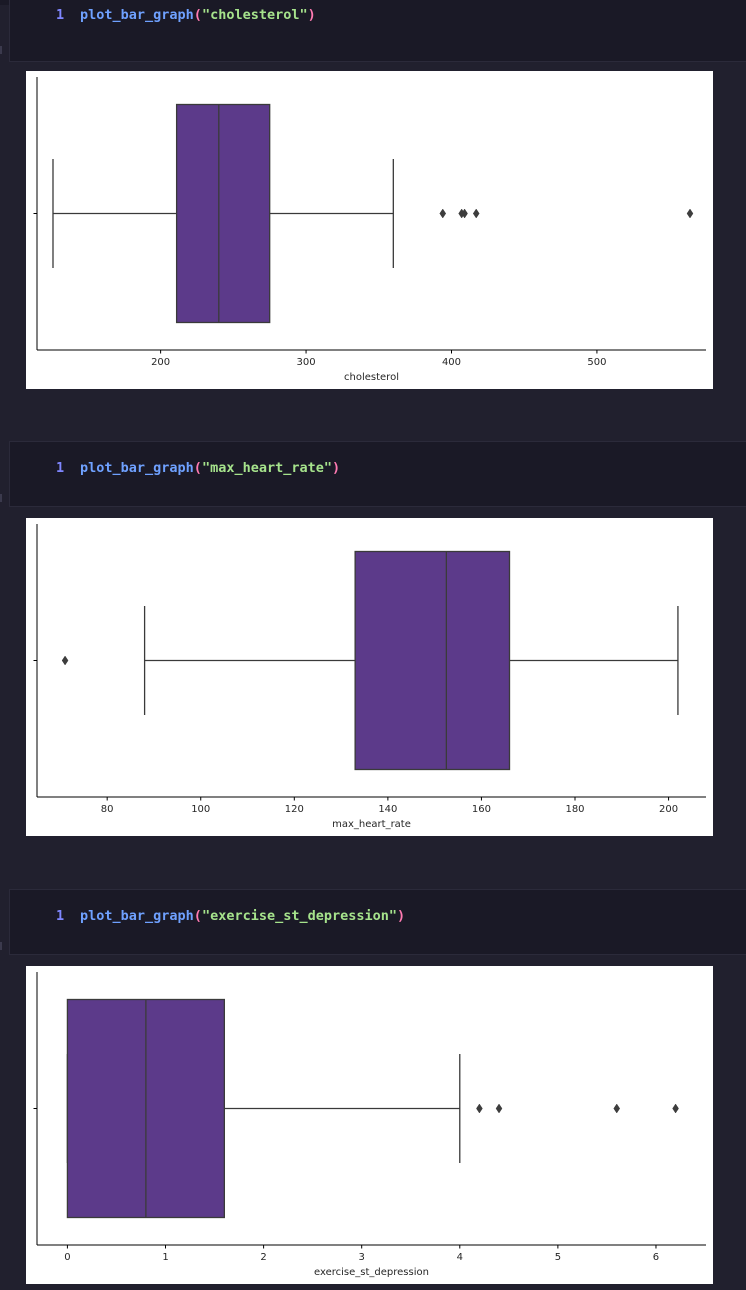  What do you see at coordinates (460, 1257) in the screenshot?
I see `x-tick-label: 4` at bounding box center [460, 1257].